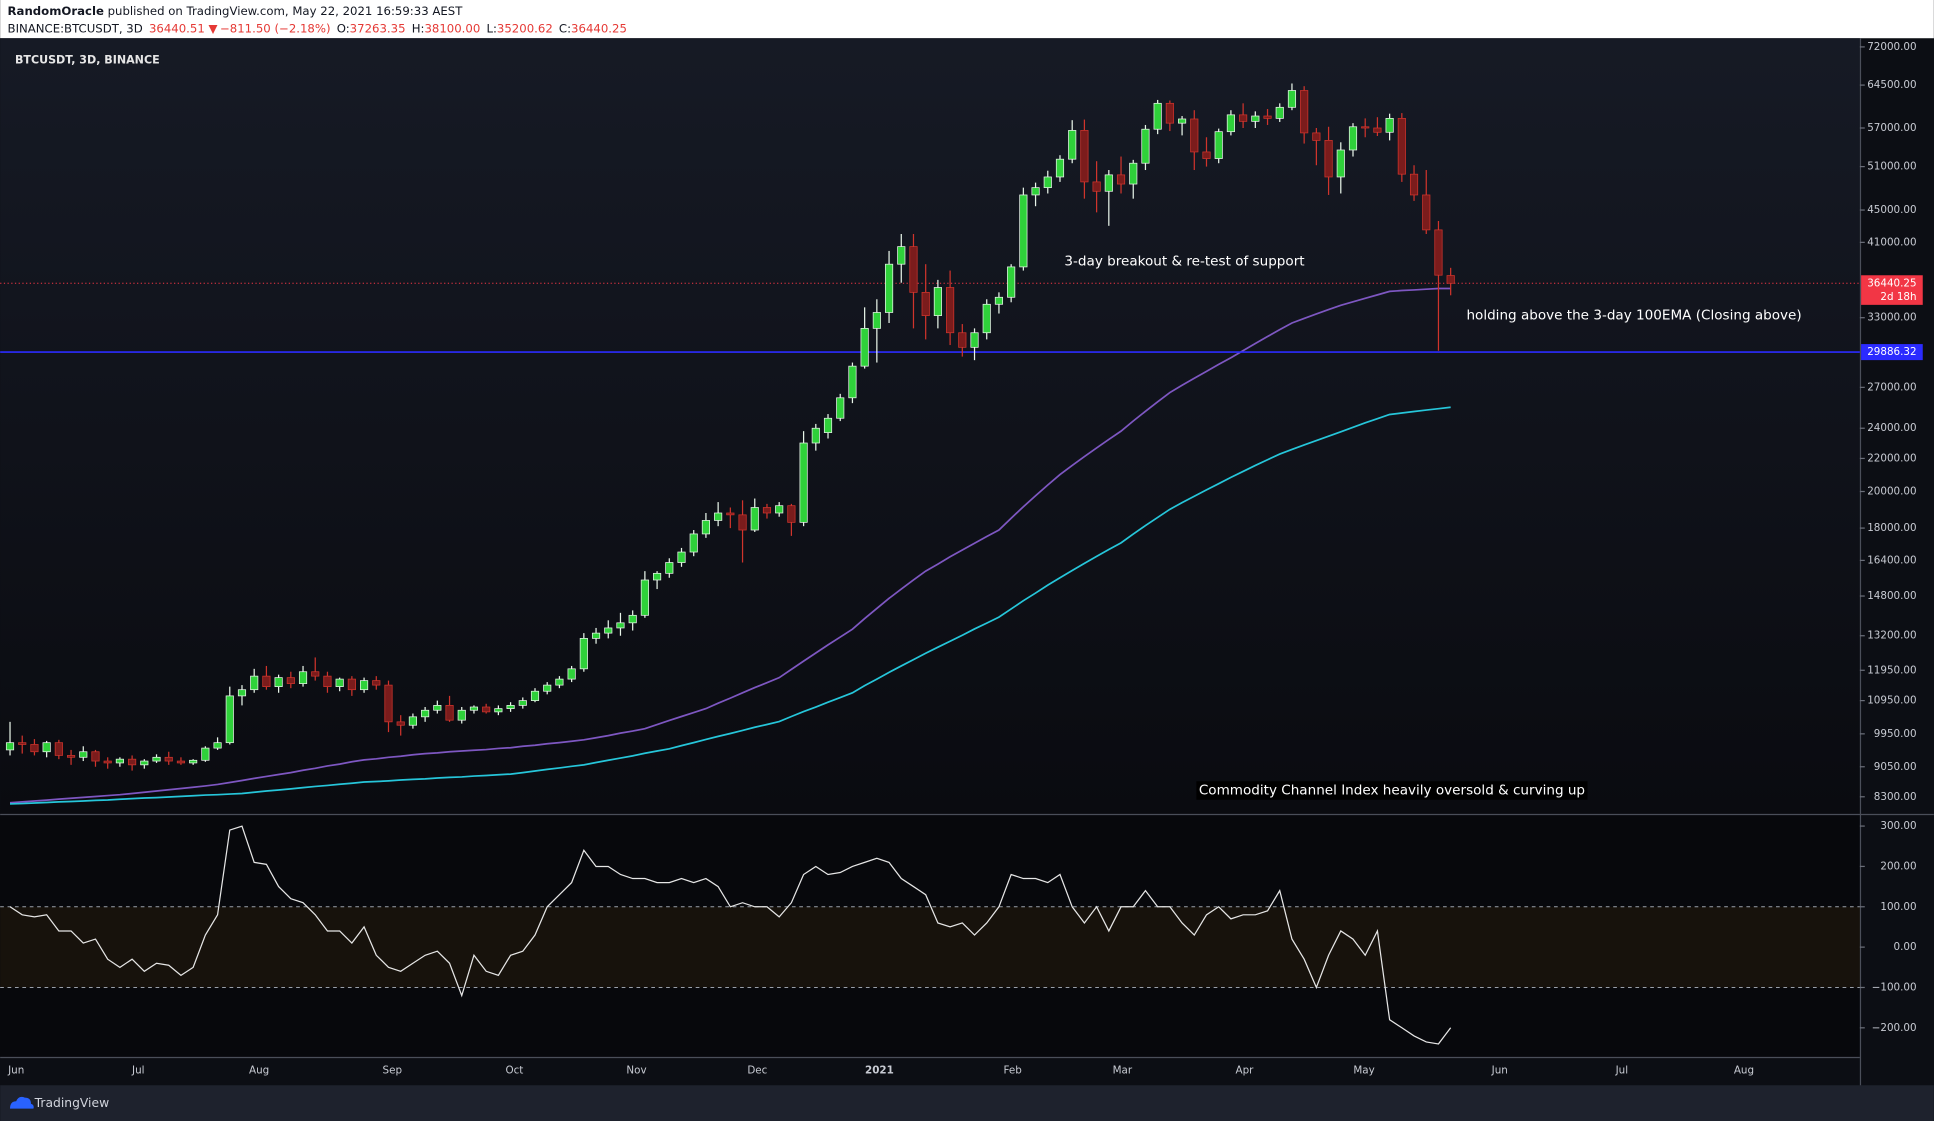  What do you see at coordinates (1891, 167) in the screenshot?
I see `y-tick-label: 51000.00` at bounding box center [1891, 167].